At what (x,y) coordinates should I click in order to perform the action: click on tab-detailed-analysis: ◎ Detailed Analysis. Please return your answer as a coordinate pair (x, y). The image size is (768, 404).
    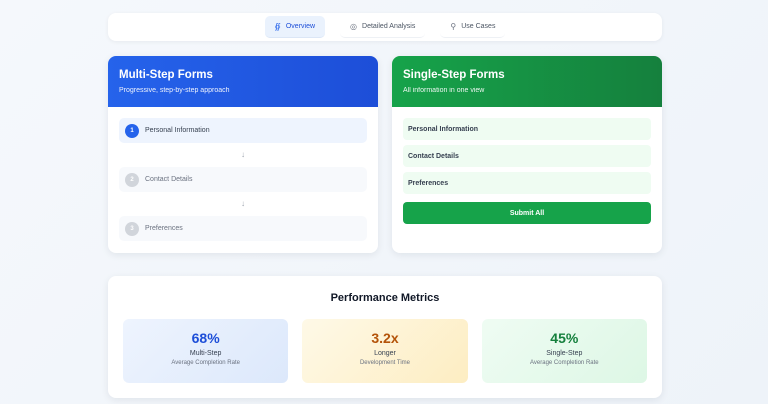
    Looking at the image, I should click on (383, 27).